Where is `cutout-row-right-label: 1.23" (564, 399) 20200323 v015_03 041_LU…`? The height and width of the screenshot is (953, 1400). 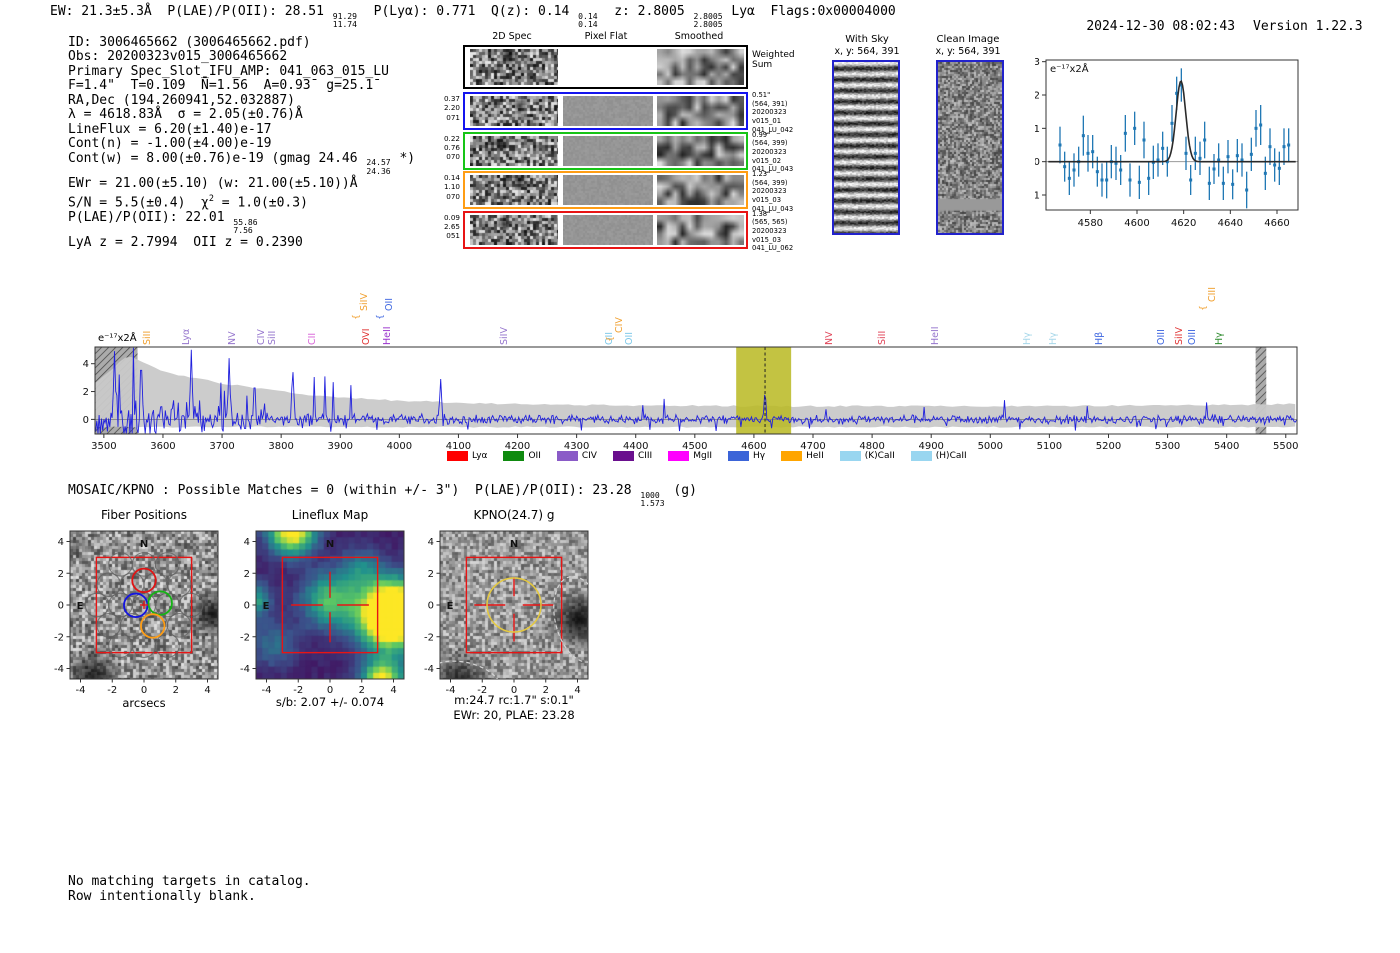
cutout-row-right-label: 1.23" (564, 399) 20200323 v015_03 041_LU… is located at coordinates (773, 191).